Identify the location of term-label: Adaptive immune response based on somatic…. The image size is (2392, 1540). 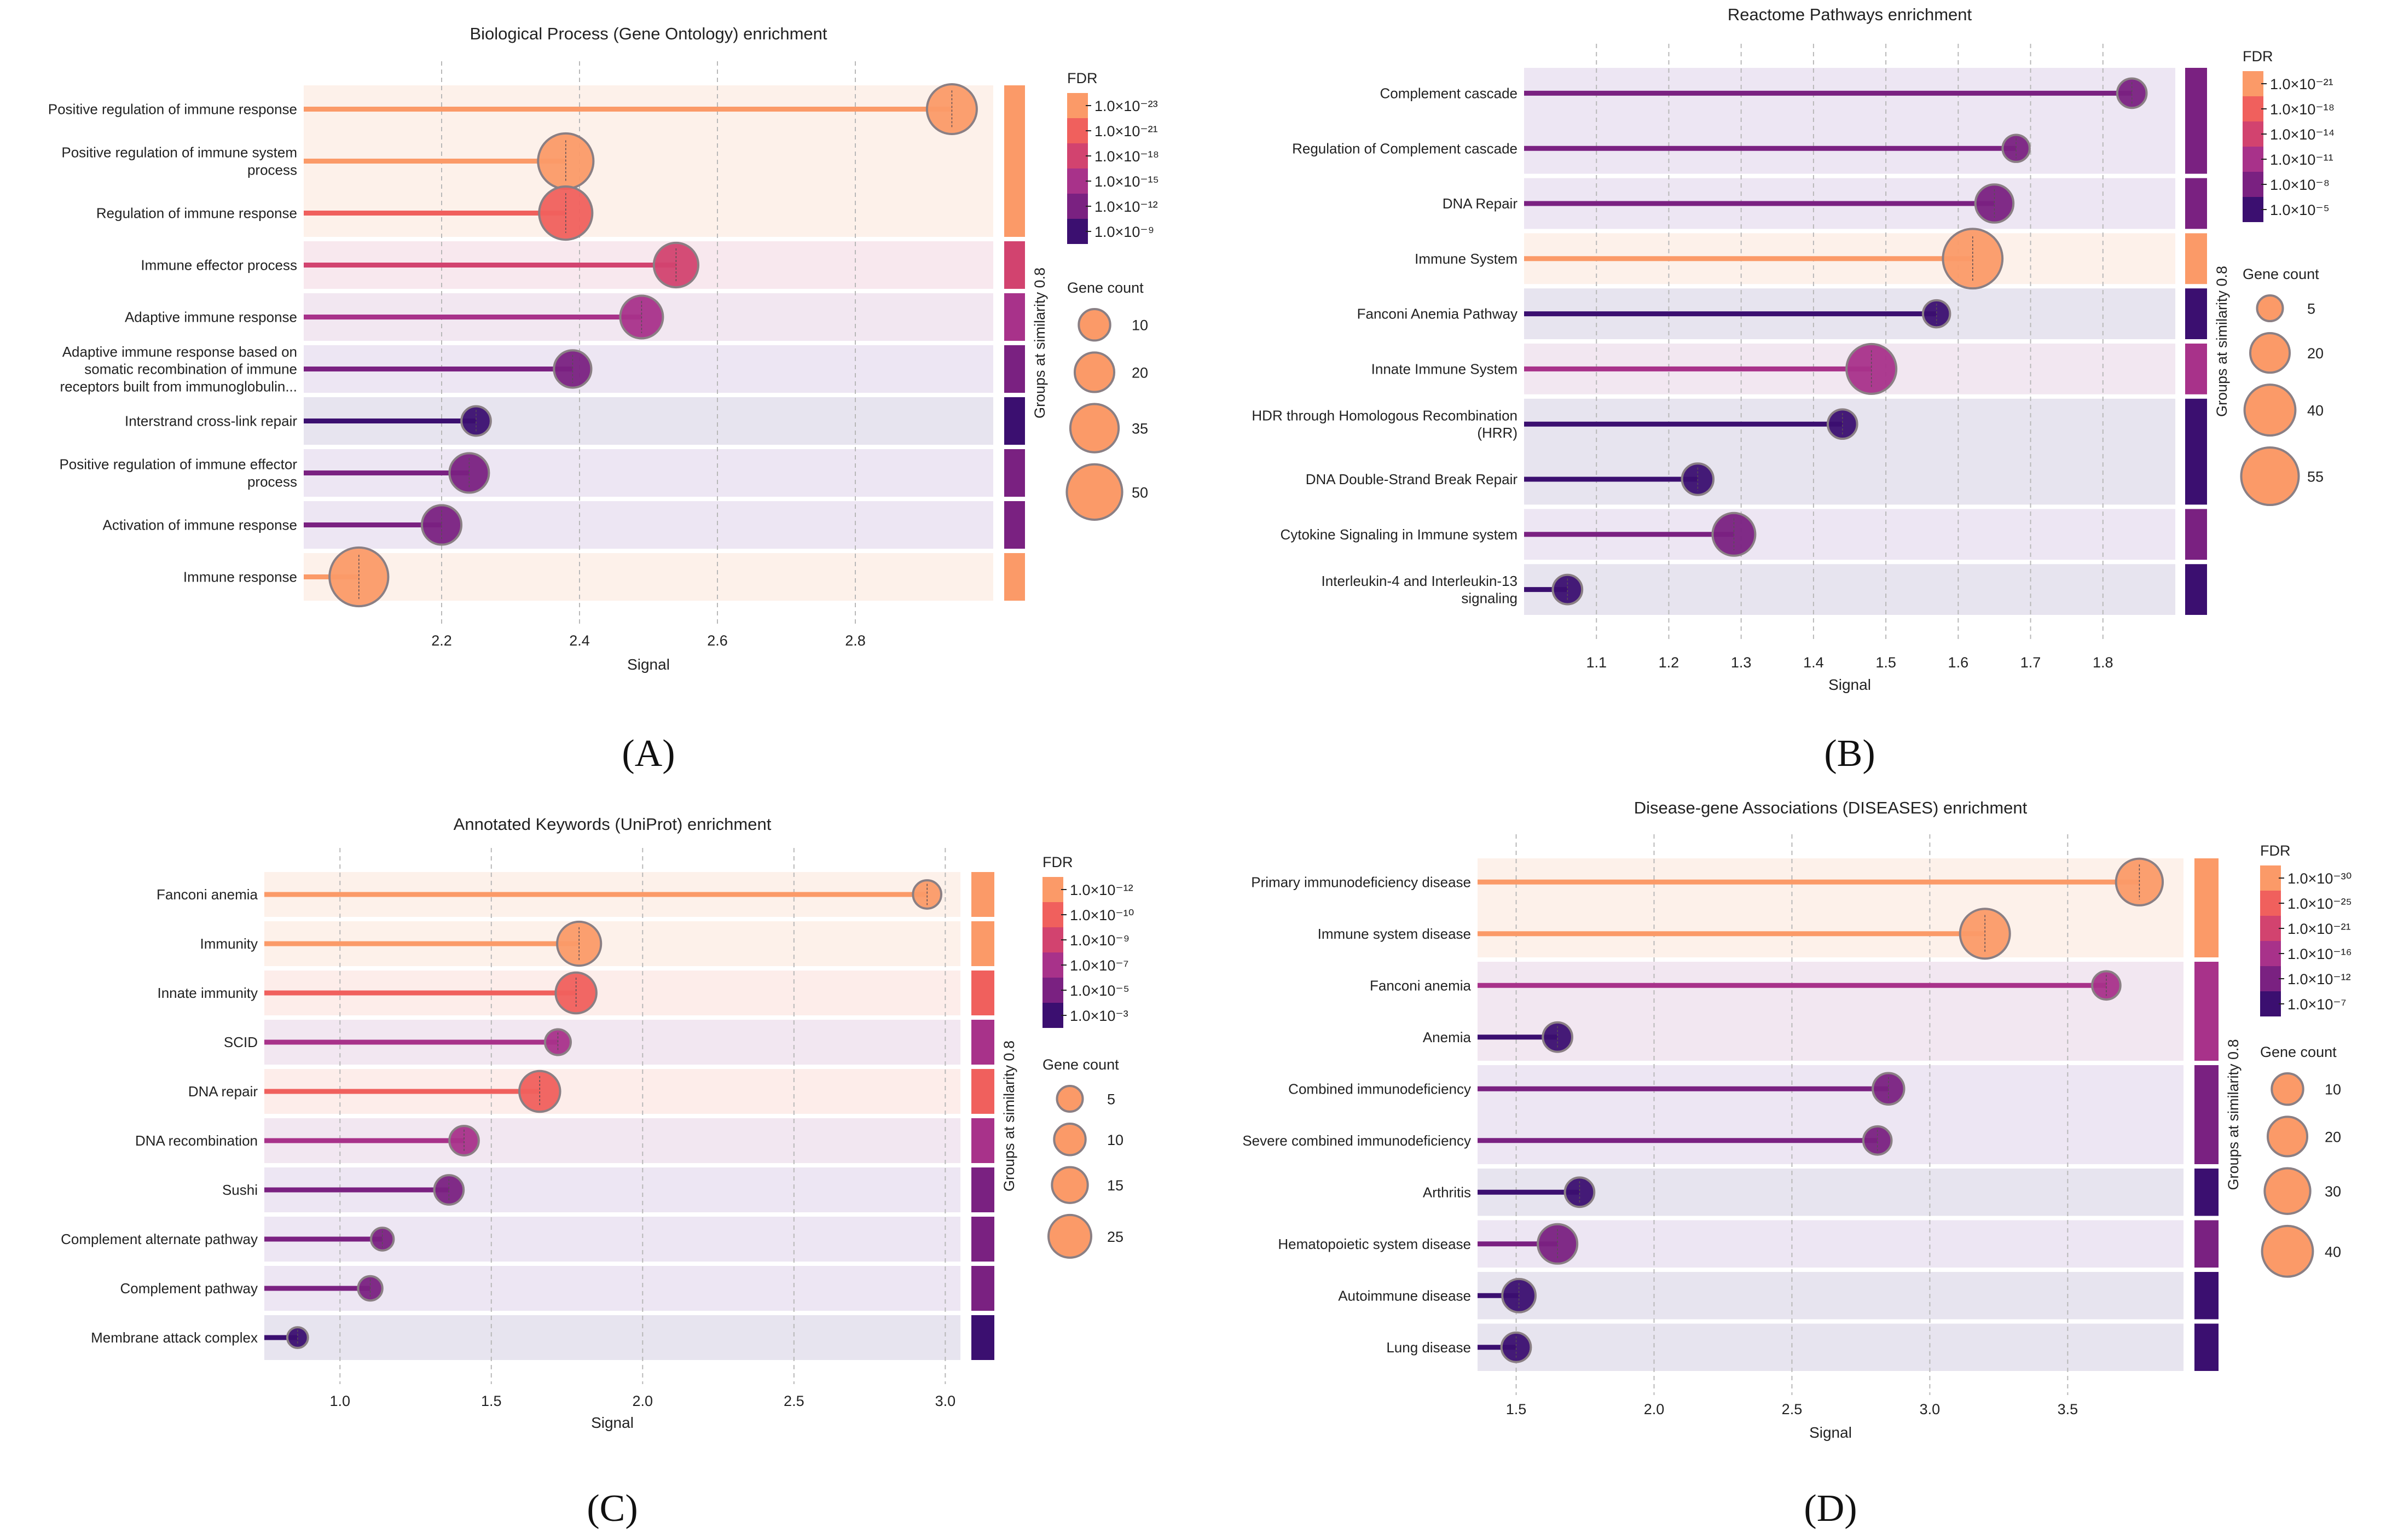
(178, 369).